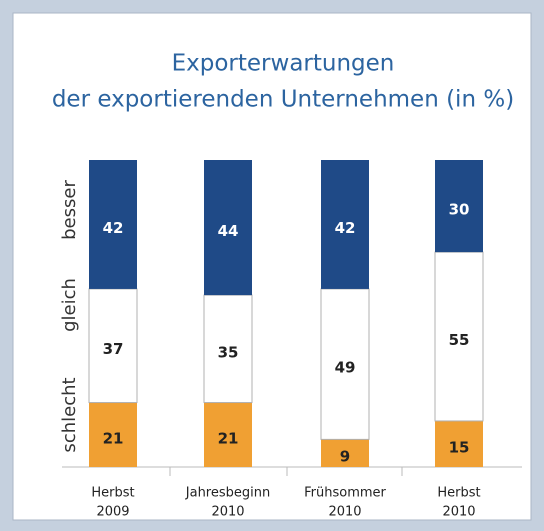 This screenshot has width=544, height=531. Describe the element at coordinates (459, 340) in the screenshot. I see `value-label: 55` at that location.